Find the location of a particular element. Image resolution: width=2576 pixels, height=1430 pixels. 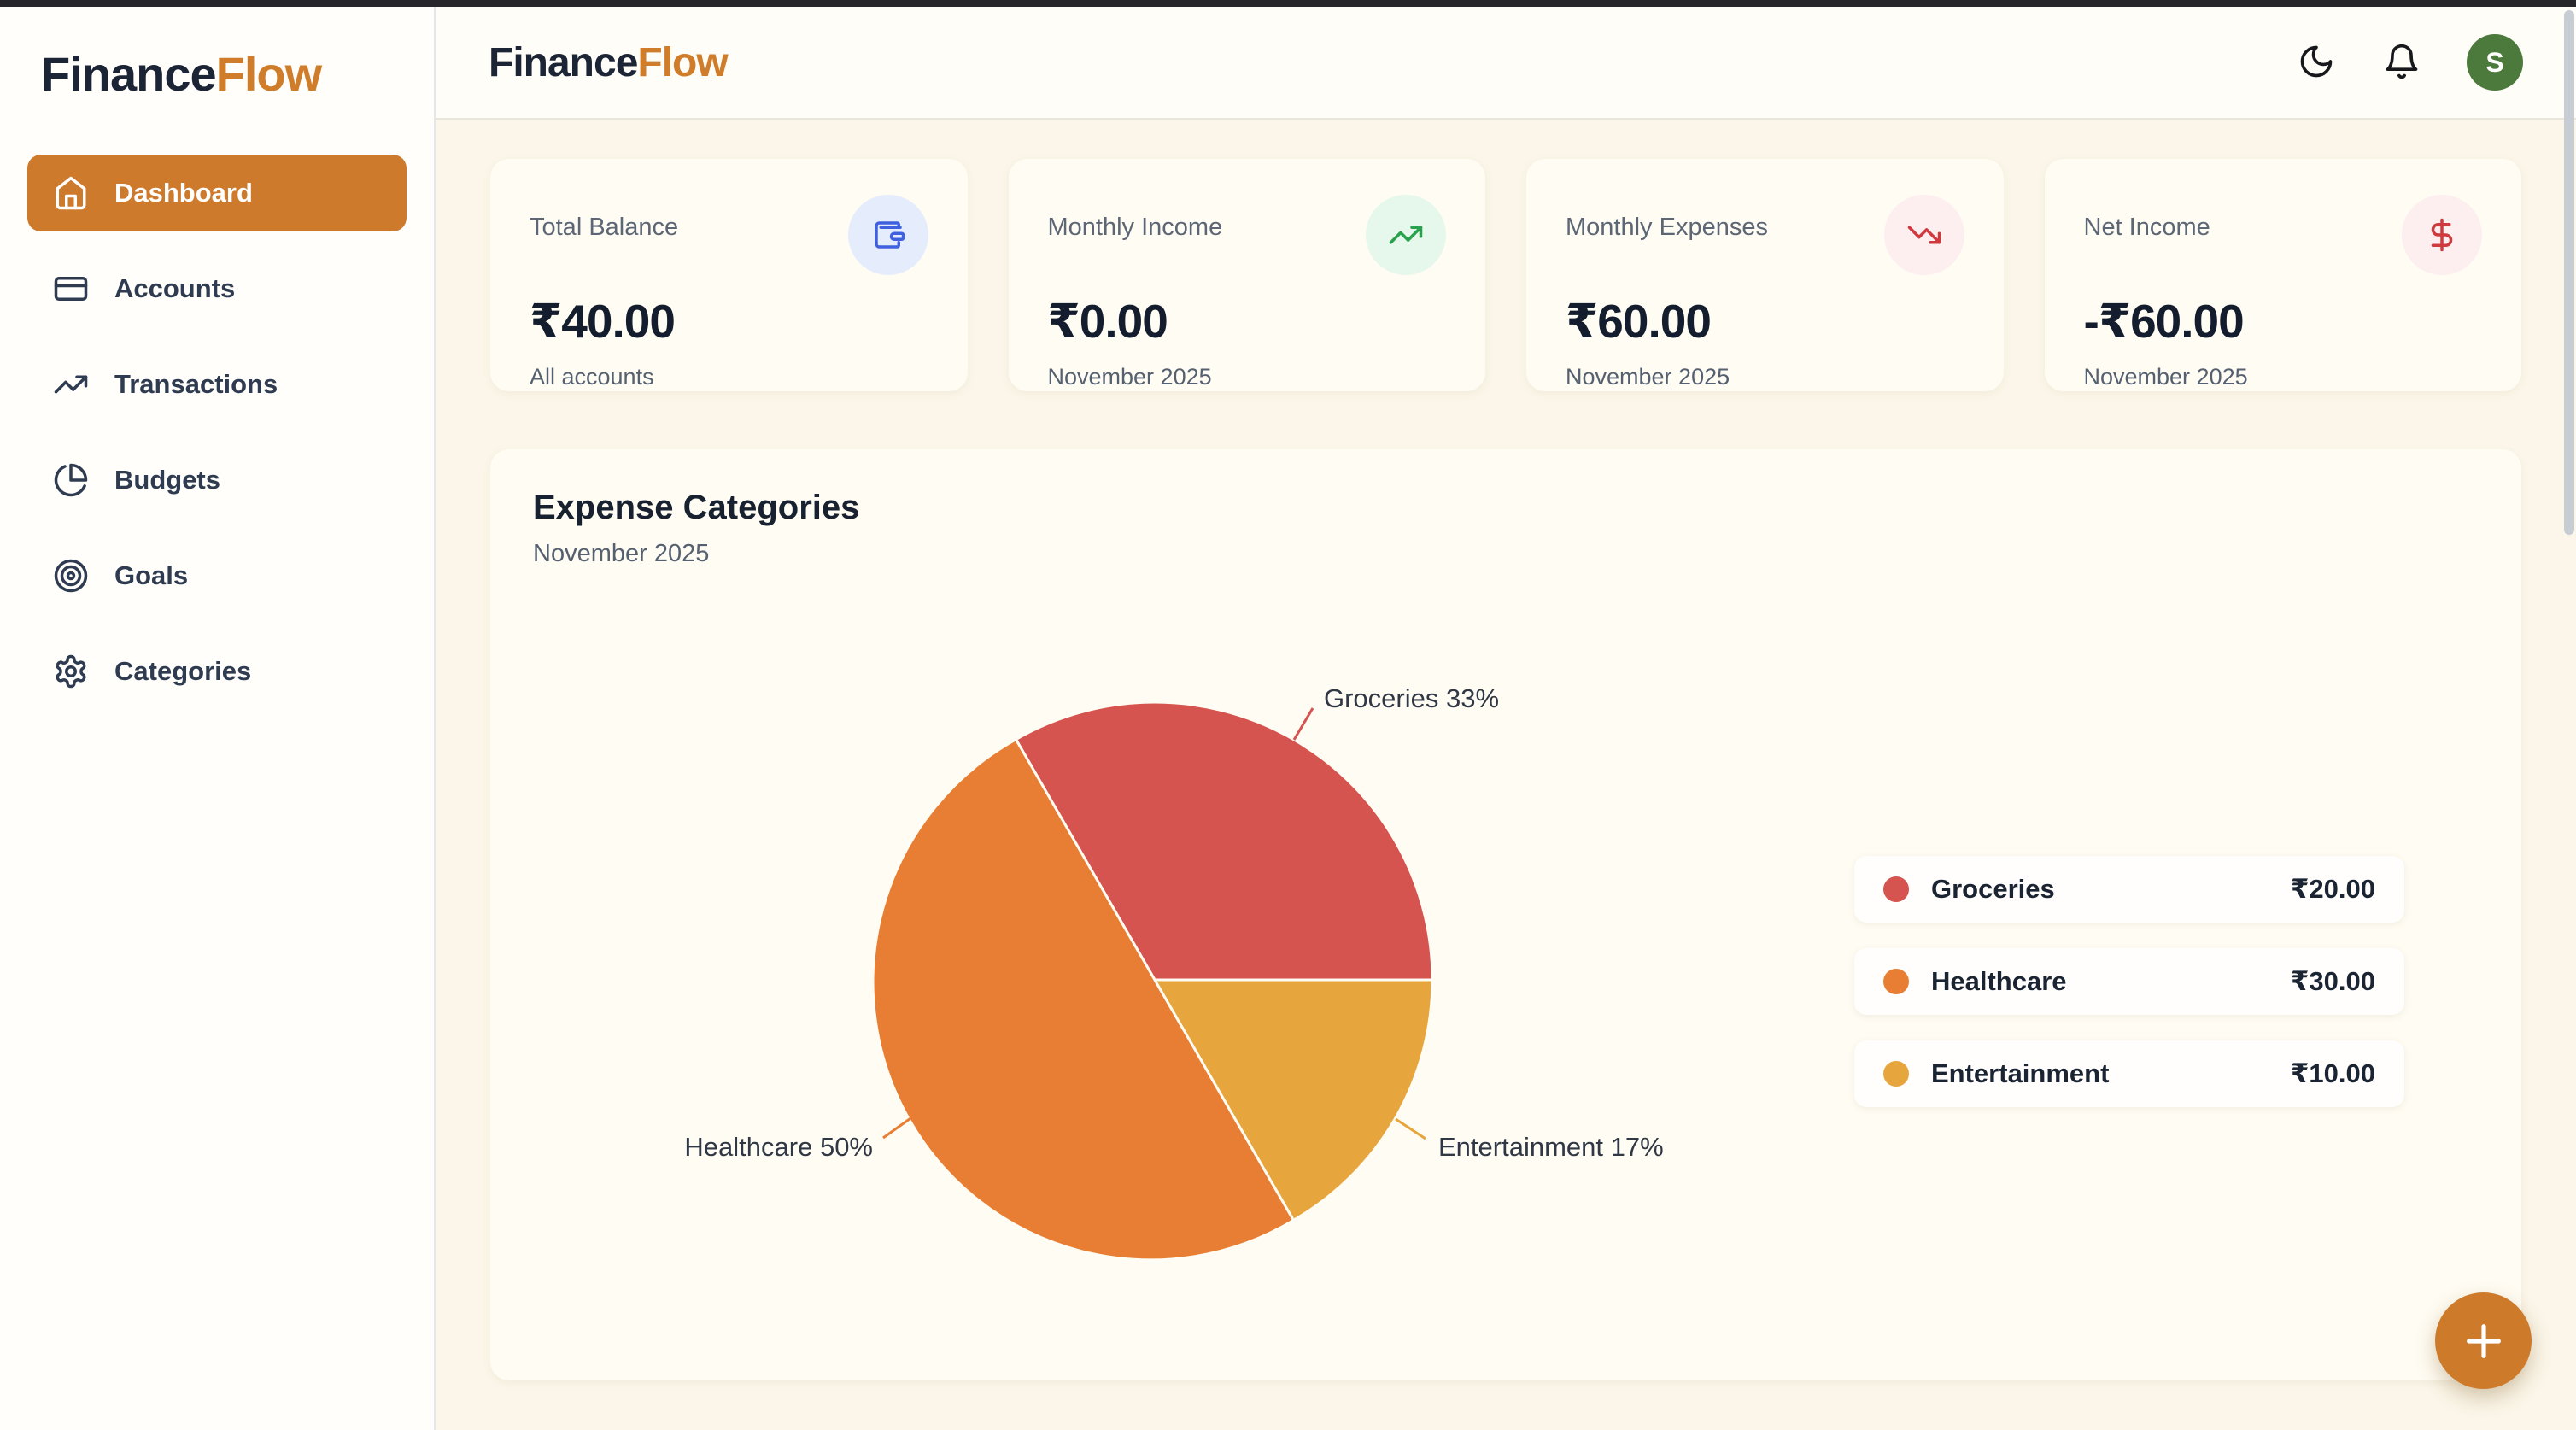

avatar: S is located at coordinates (2495, 62).